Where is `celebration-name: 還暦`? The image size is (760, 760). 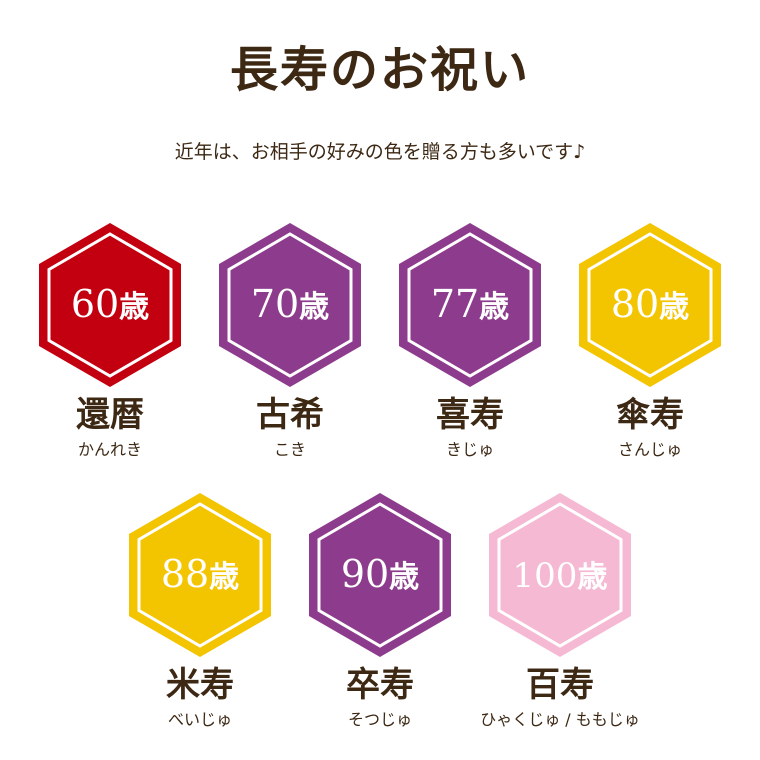 celebration-name: 還暦 is located at coordinates (110, 415).